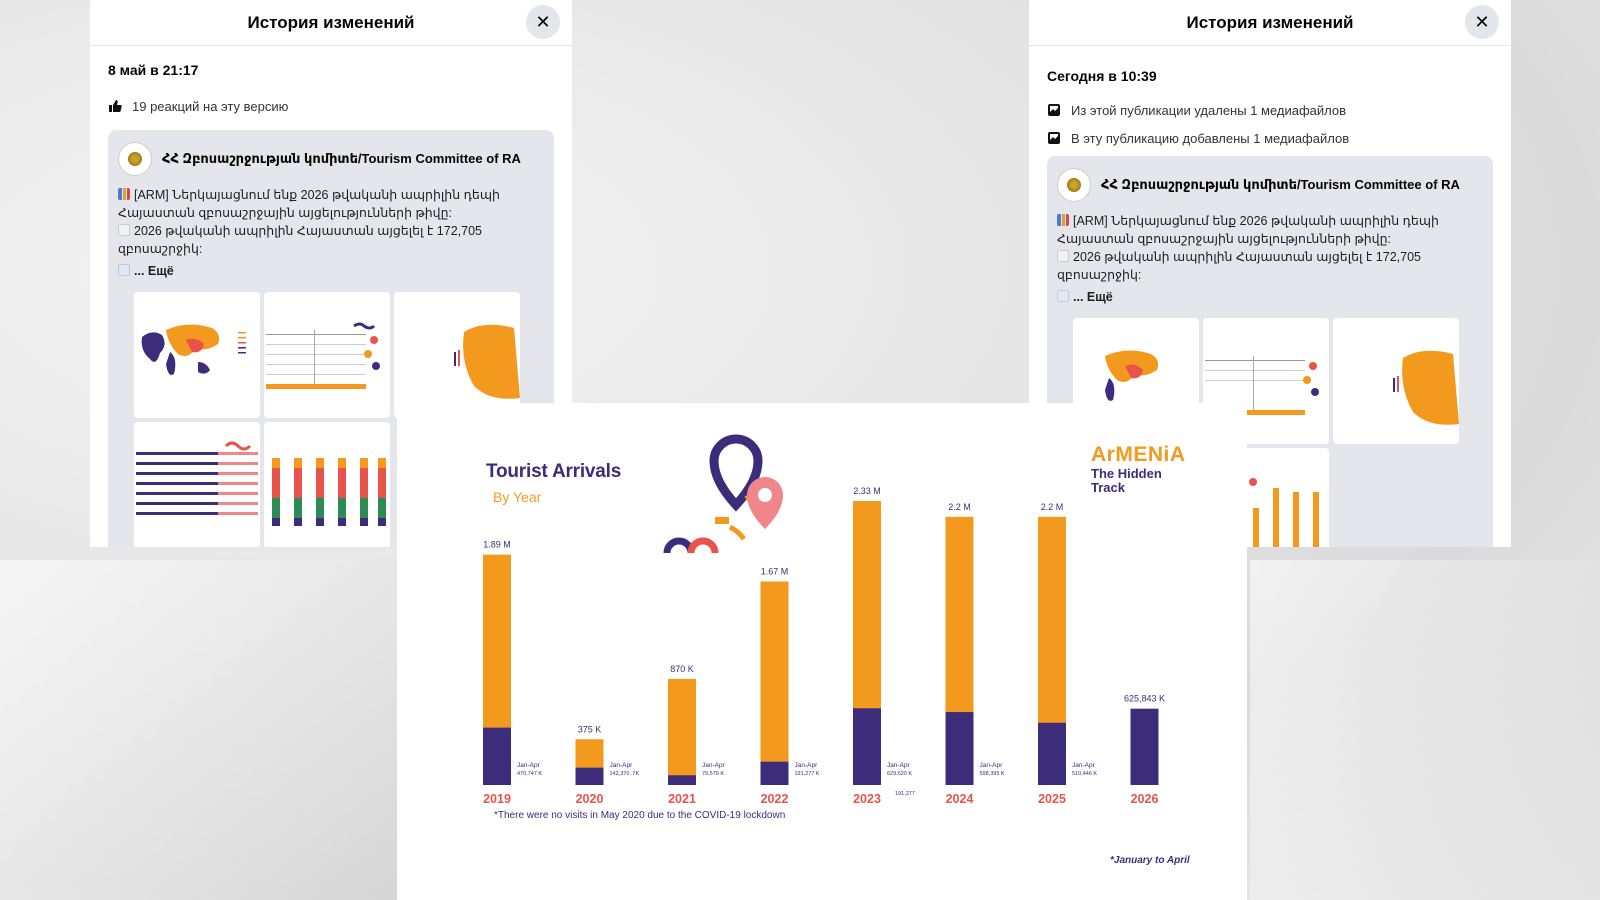 The image size is (1600, 900). Describe the element at coordinates (682, 669) in the screenshot. I see `total-label-2021: 870 K` at that location.